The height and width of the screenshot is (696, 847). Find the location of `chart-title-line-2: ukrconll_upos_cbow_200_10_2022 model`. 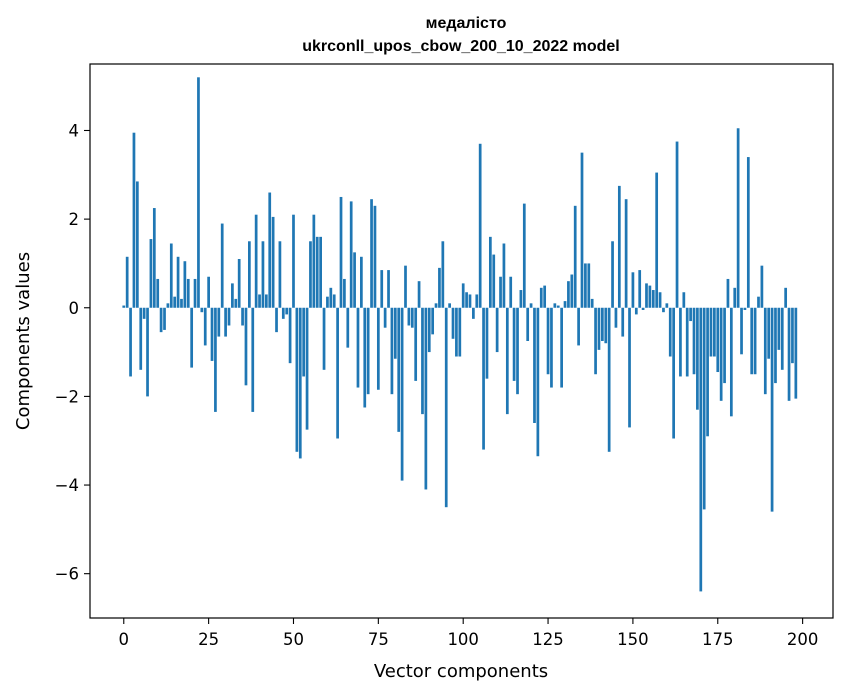

chart-title-line-2: ukrconll_upos_cbow_200_10_2022 model is located at coordinates (460, 46).